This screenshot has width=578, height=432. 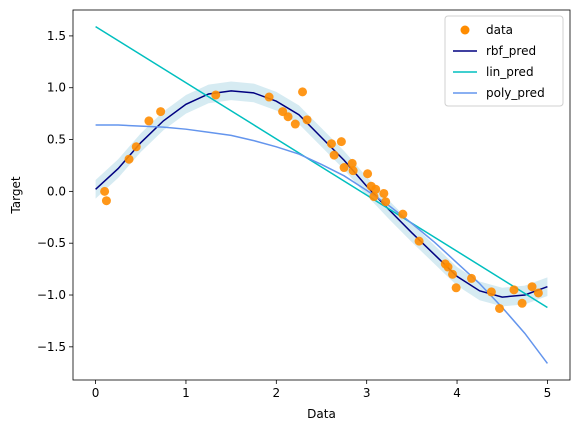 I want to click on legend-label-rbf-pred: rbf_pred, so click(x=511, y=51).